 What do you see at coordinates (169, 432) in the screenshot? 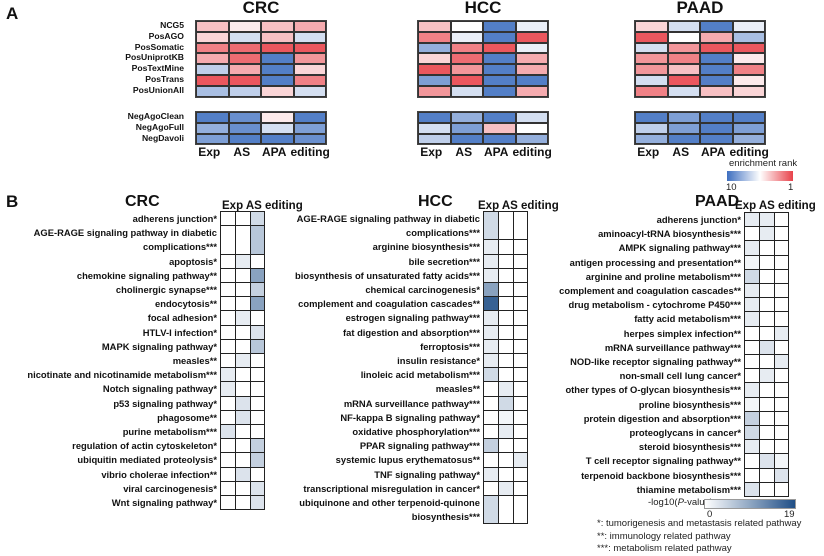
I see `pathway-label-line: purine metabolism***` at bounding box center [169, 432].